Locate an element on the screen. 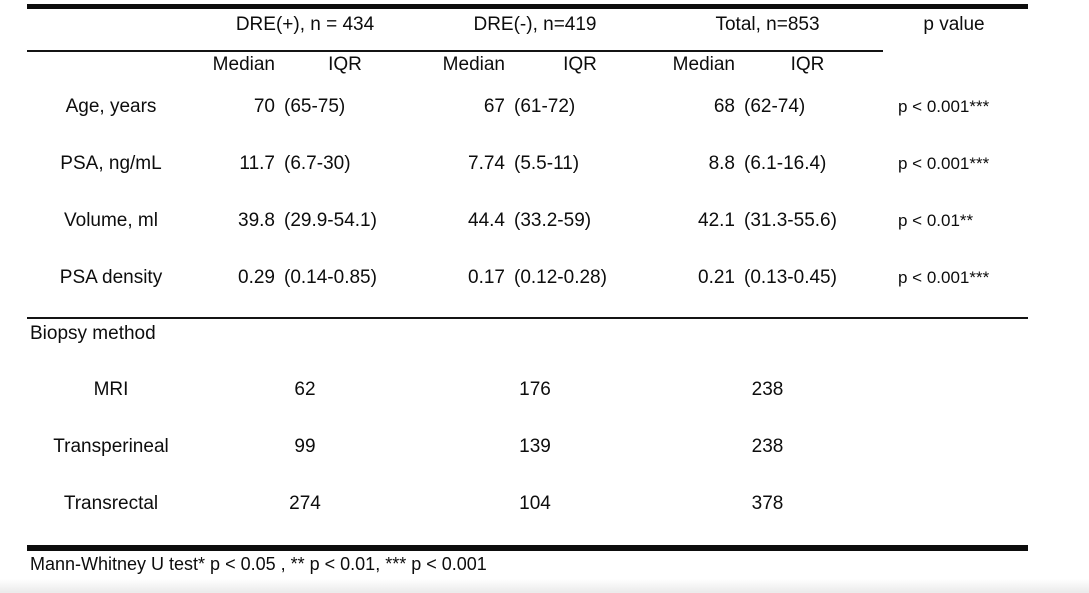 Image resolution: width=1089 pixels, height=593 pixels. p-value-header: p value is located at coordinates (954, 24).